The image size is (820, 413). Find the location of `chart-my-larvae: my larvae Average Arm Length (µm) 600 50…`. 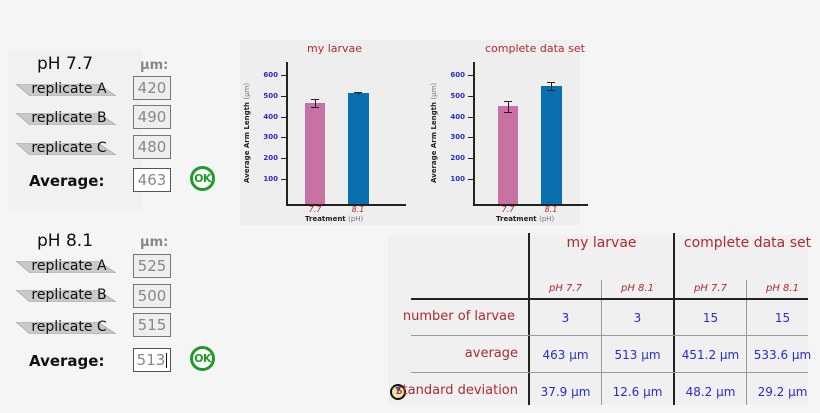

chart-my-larvae: my larvae Average Arm Length (µm) 600 50… is located at coordinates (325, 132).